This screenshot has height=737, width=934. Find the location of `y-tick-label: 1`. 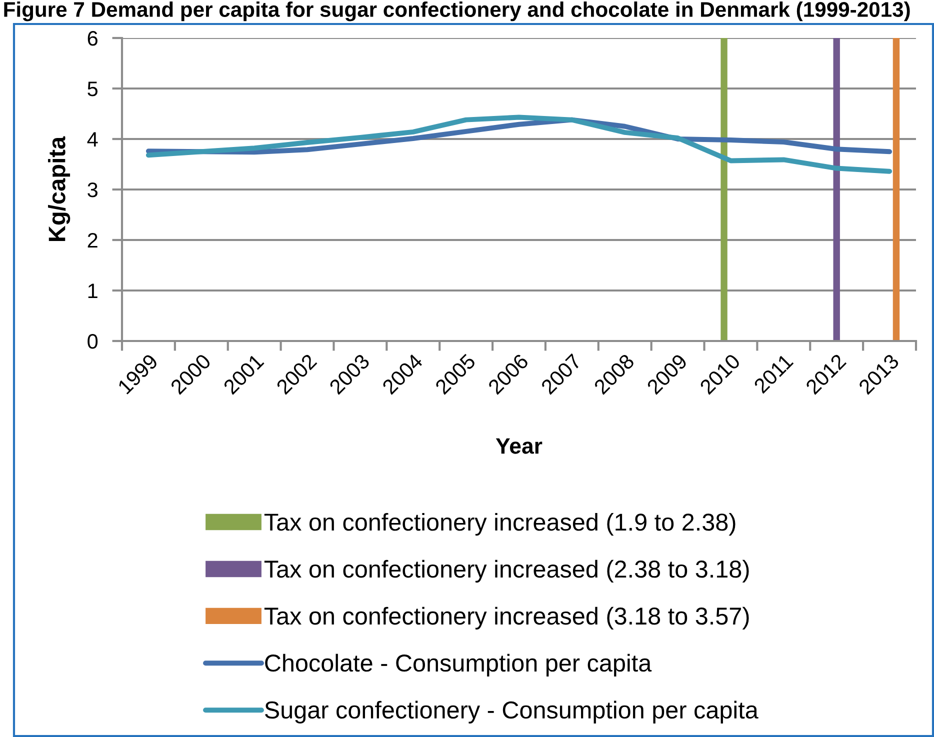

y-tick-label: 1 is located at coordinates (93, 291).